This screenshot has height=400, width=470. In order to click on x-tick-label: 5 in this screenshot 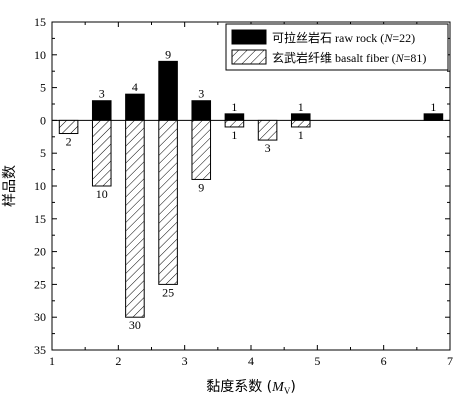, I will do `click(317, 361)`.